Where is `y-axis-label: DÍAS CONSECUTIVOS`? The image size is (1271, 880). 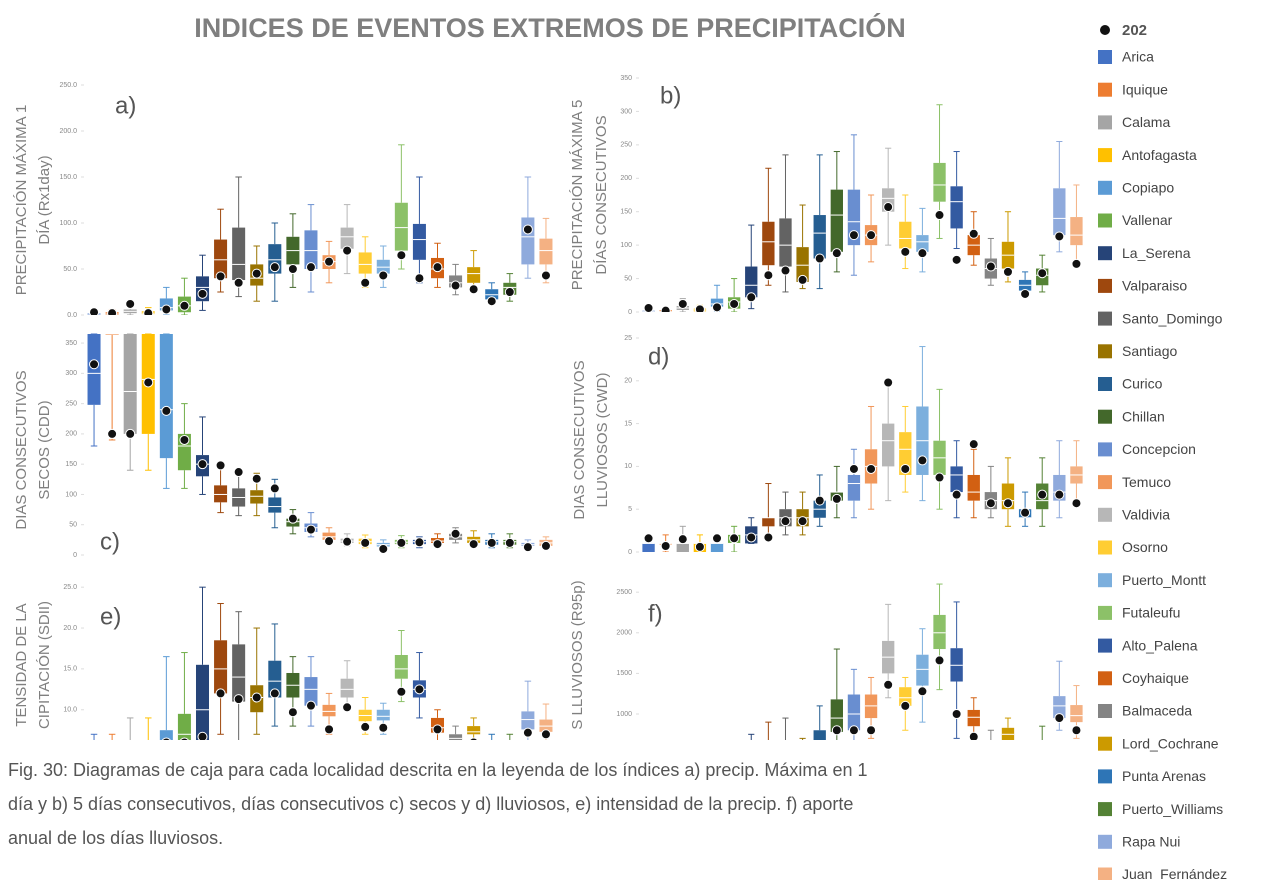 y-axis-label: DÍAS CONSECUTIVOS is located at coordinates (601, 194).